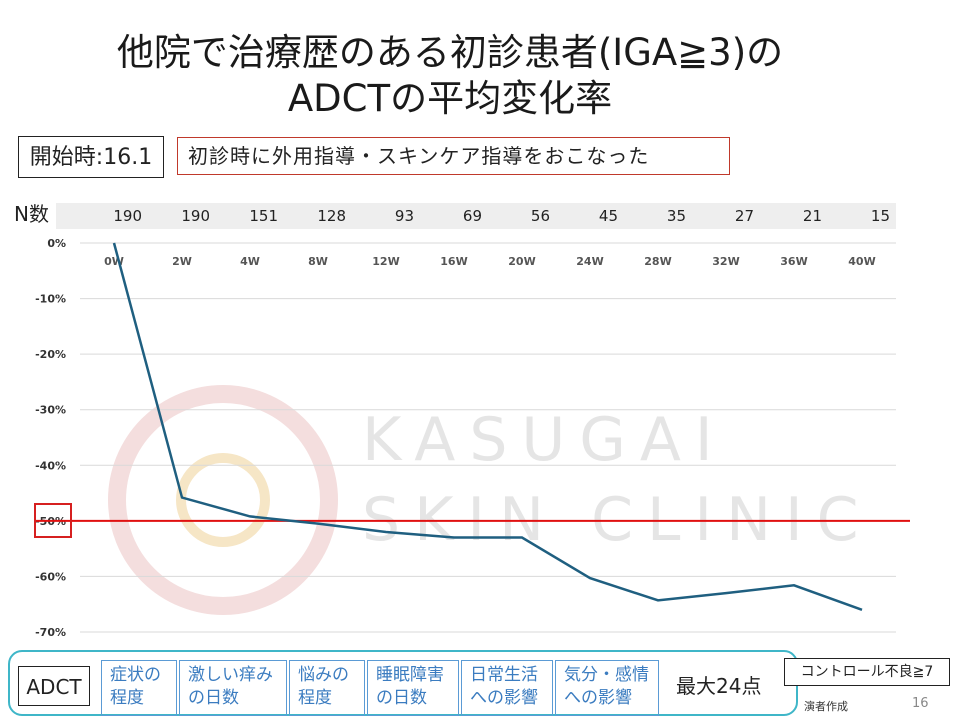  What do you see at coordinates (450, 98) in the screenshot?
I see `slide-title-line2: ADCTの平均変化率` at bounding box center [450, 98].